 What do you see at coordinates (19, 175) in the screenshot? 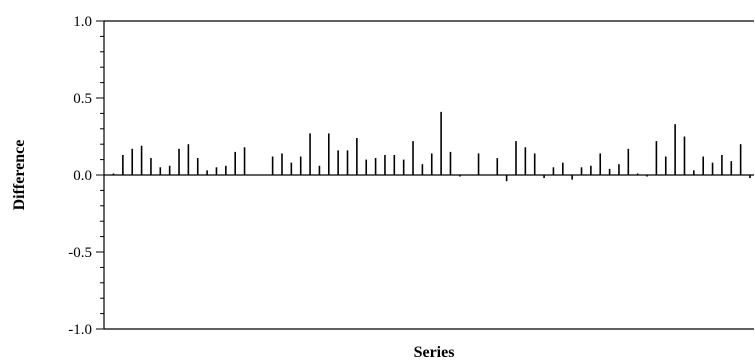
I see `y-axis-title: Difference` at bounding box center [19, 175].